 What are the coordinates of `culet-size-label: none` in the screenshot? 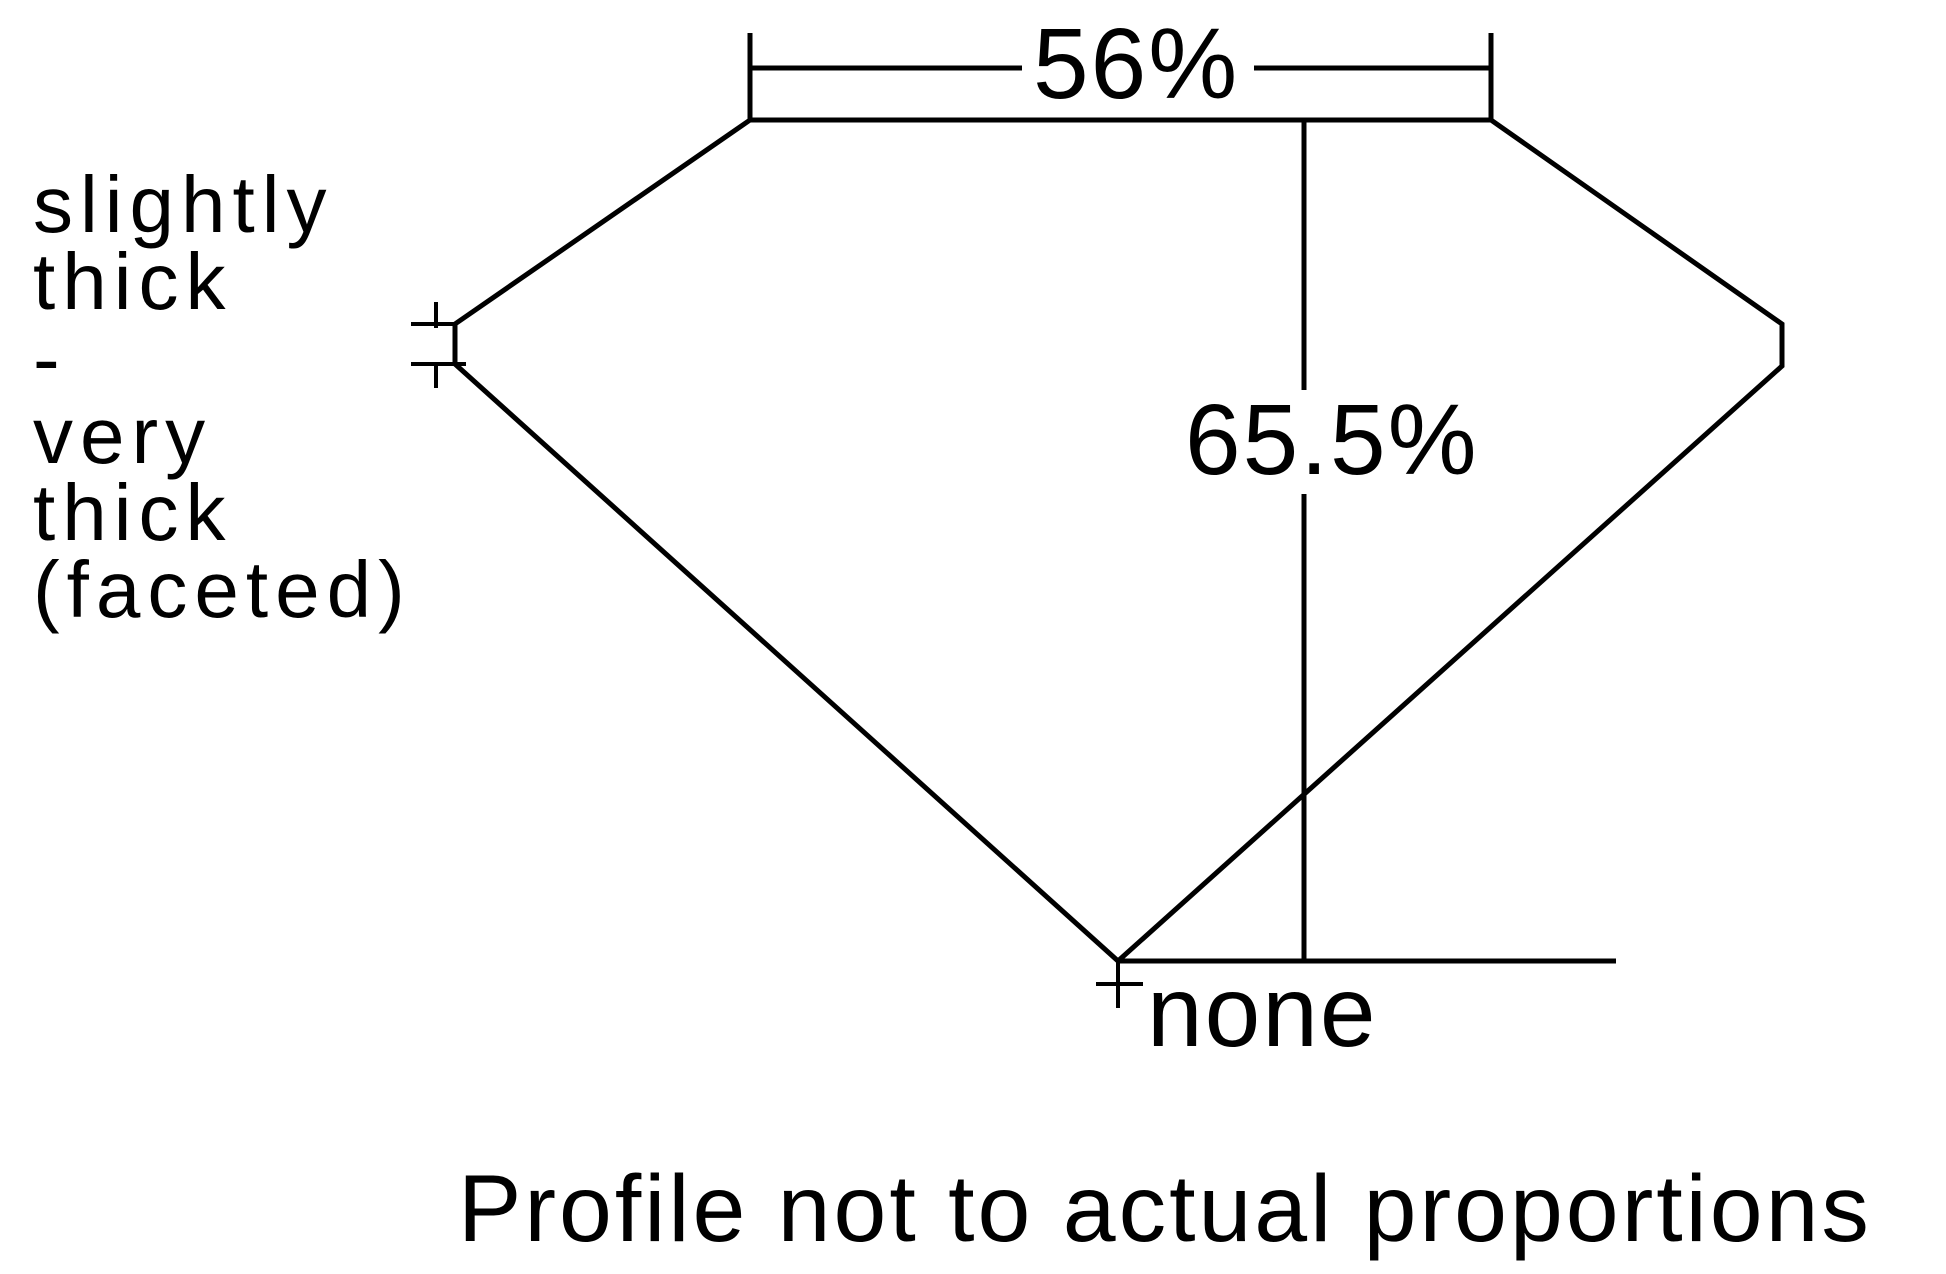 It's located at (1262, 1012).